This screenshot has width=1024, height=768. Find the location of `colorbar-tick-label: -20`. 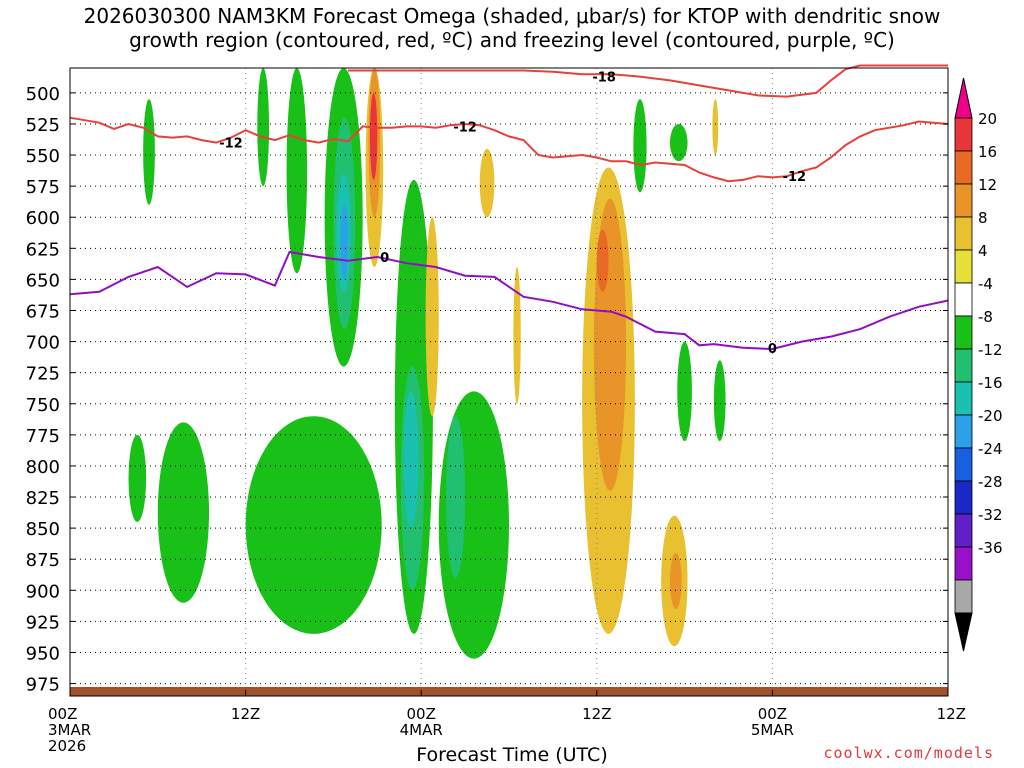

colorbar-tick-label: -20 is located at coordinates (990, 416).